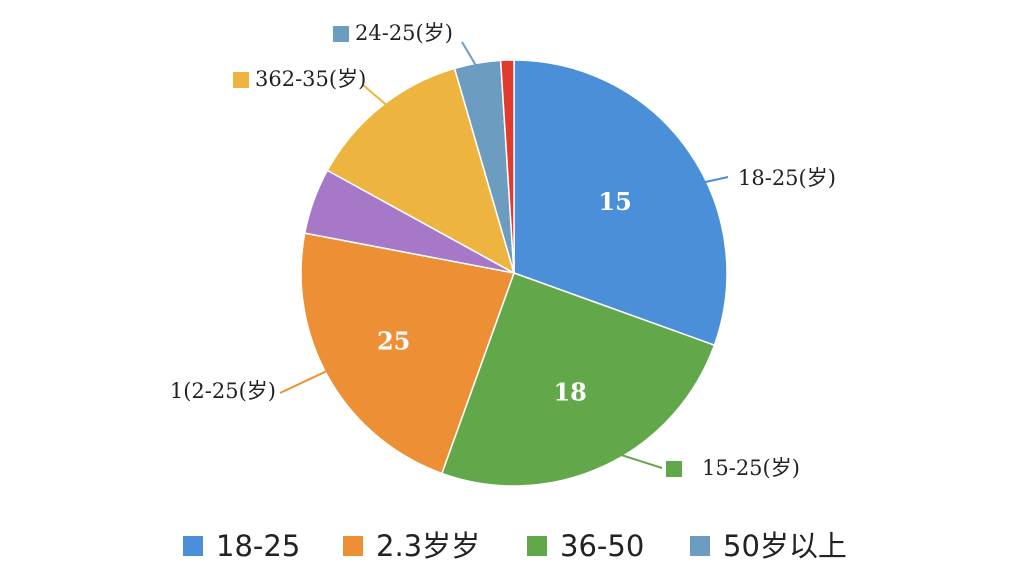  I want to click on legend-item-4: 50岁以上, so click(768, 546).